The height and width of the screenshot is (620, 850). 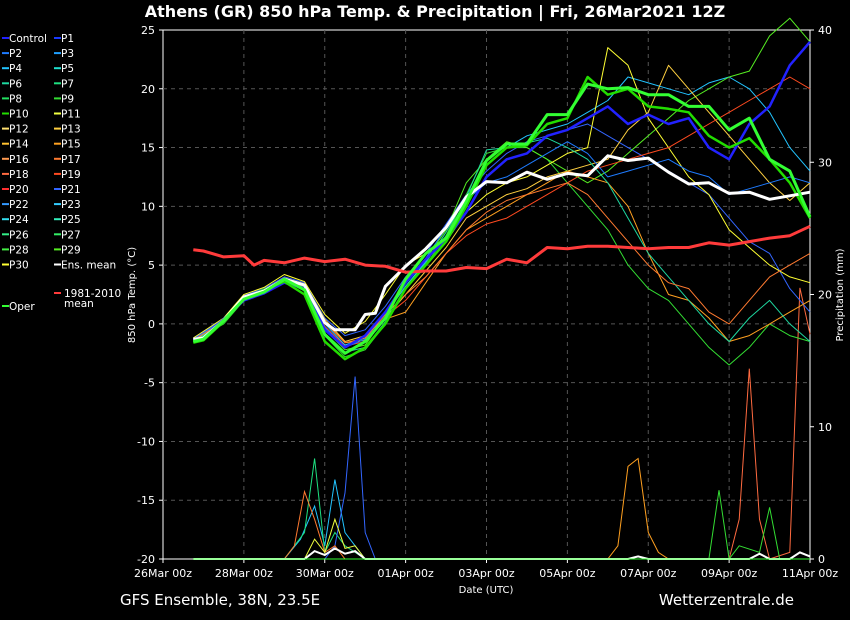 What do you see at coordinates (19, 250) in the screenshot?
I see `legend-item: P28` at bounding box center [19, 250].